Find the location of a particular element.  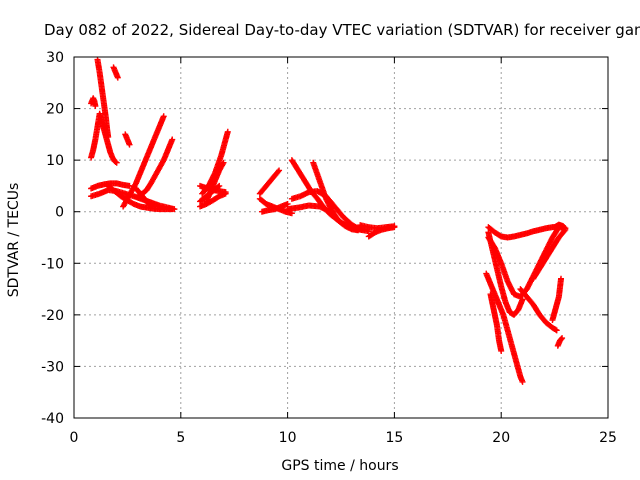

y-tick-label: -20 is located at coordinates (52, 316).